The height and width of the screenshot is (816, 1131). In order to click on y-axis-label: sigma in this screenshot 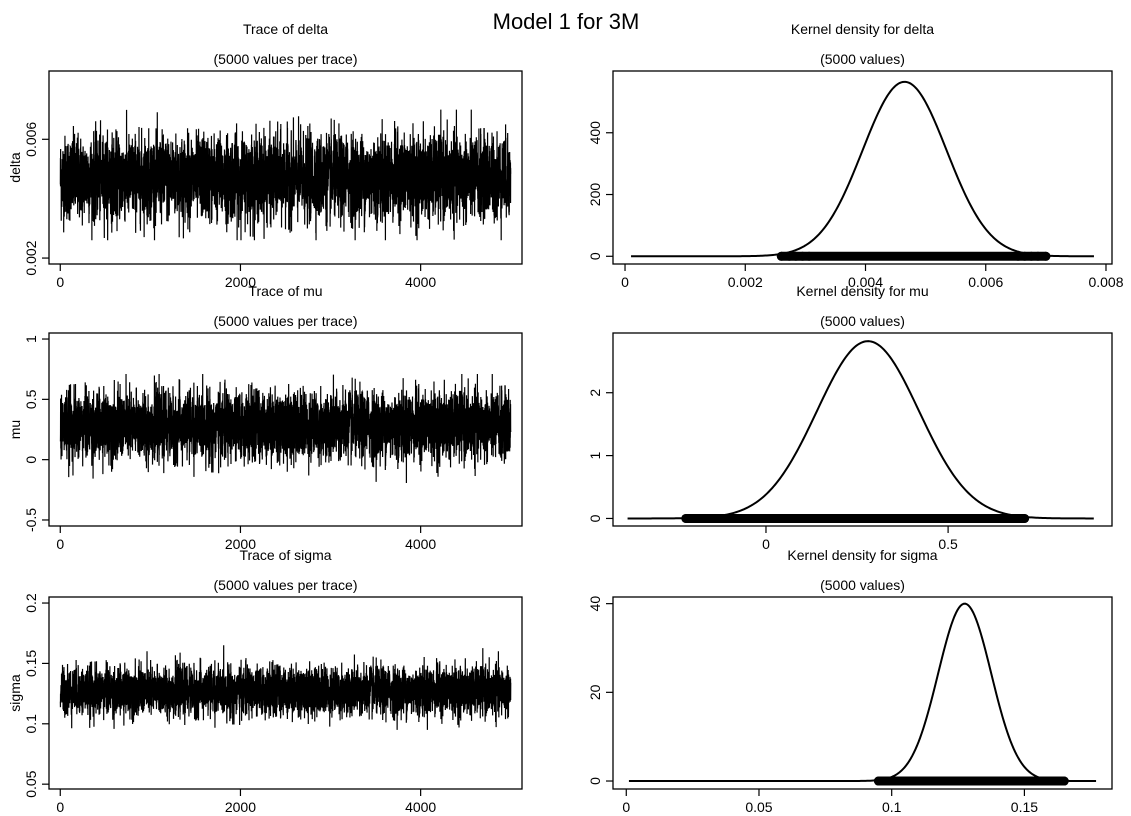, I will do `click(15, 693)`.